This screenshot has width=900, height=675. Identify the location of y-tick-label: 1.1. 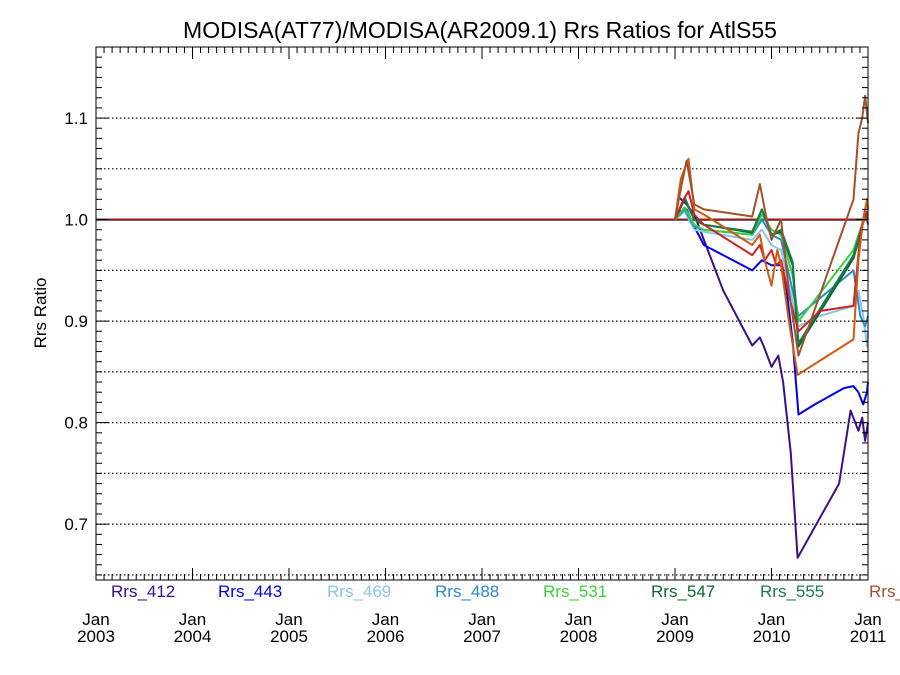
(76, 118).